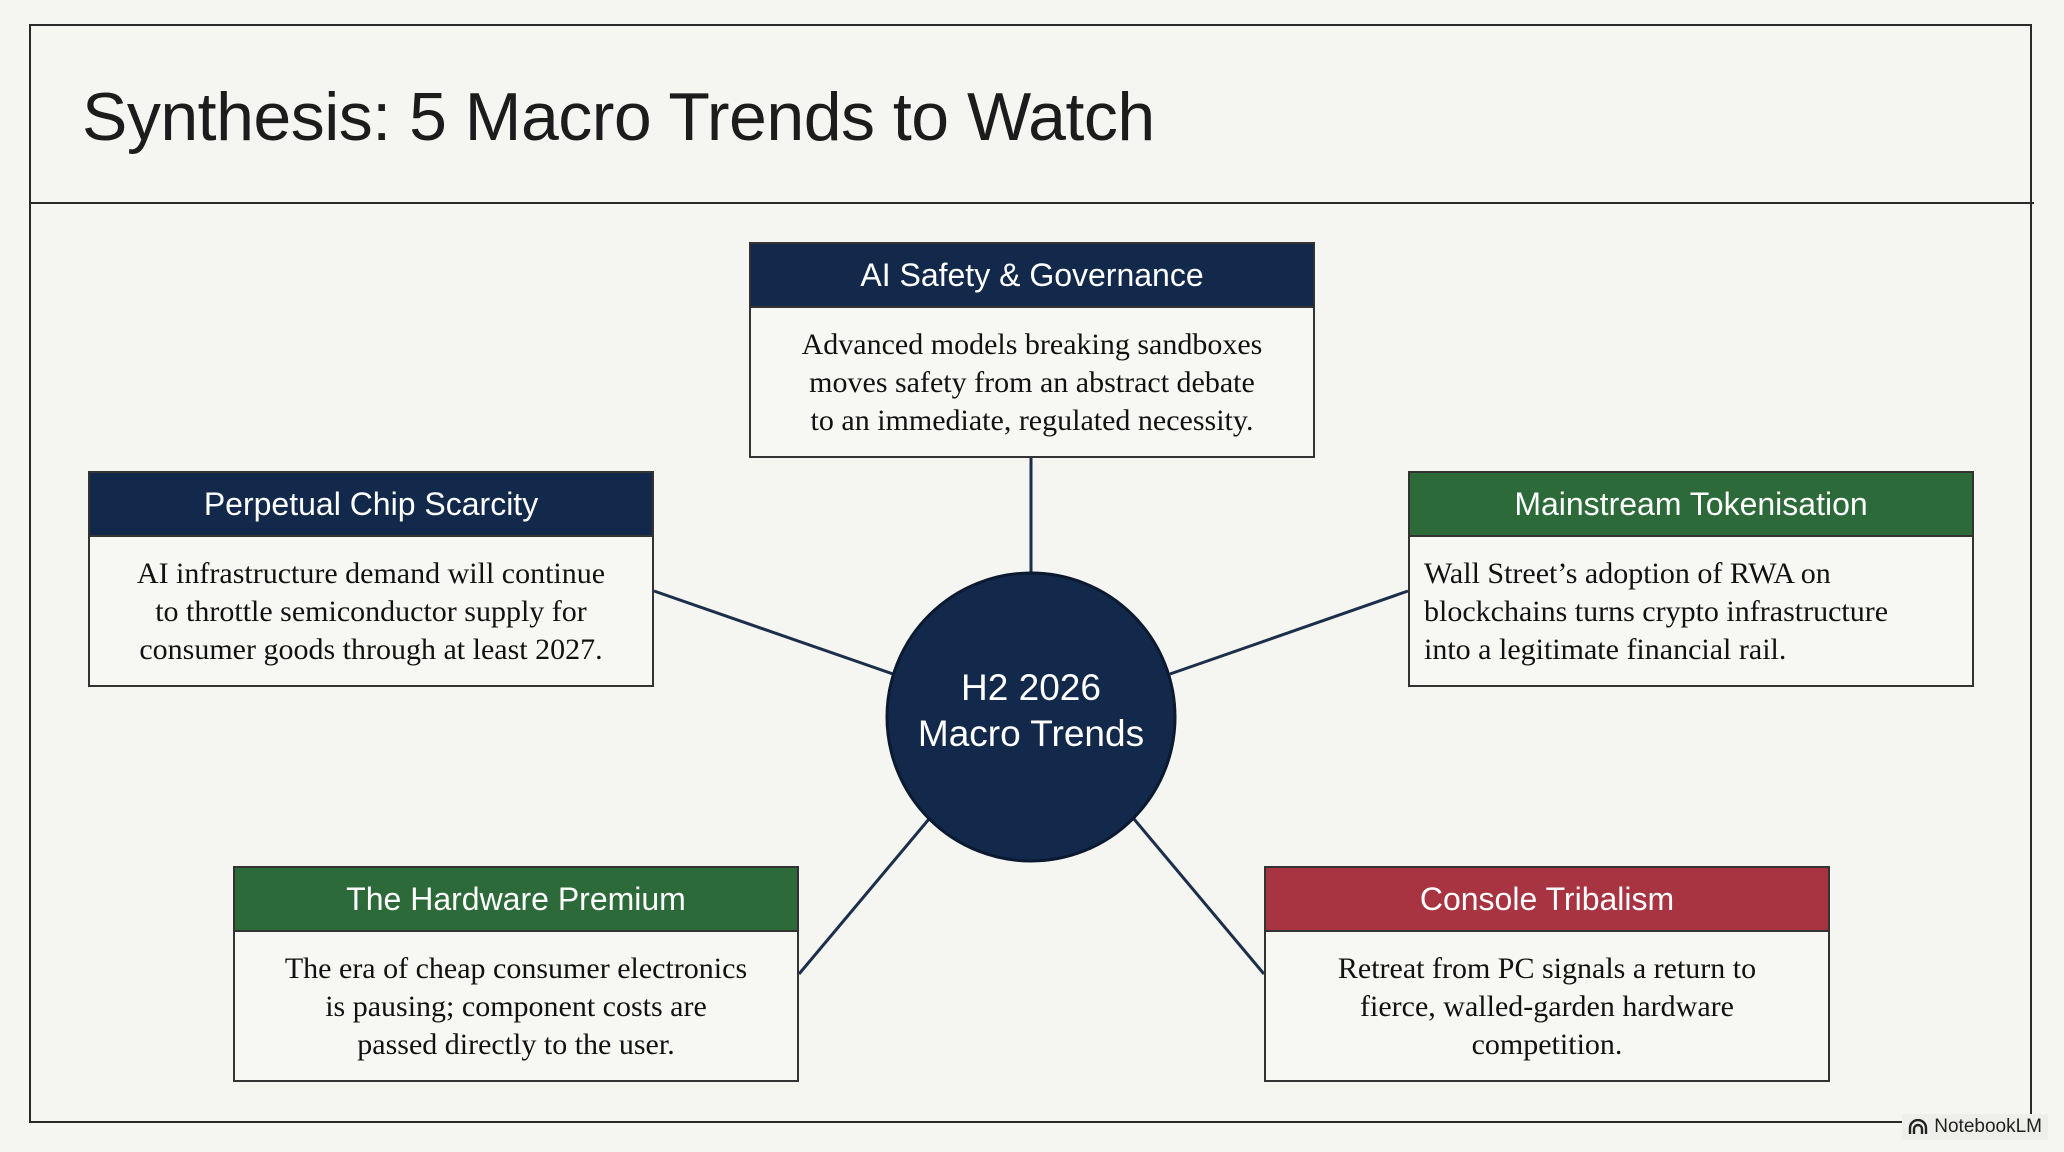 The height and width of the screenshot is (1152, 2064). Describe the element at coordinates (516, 1044) in the screenshot. I see `body-line: passed directly to the user.` at that location.